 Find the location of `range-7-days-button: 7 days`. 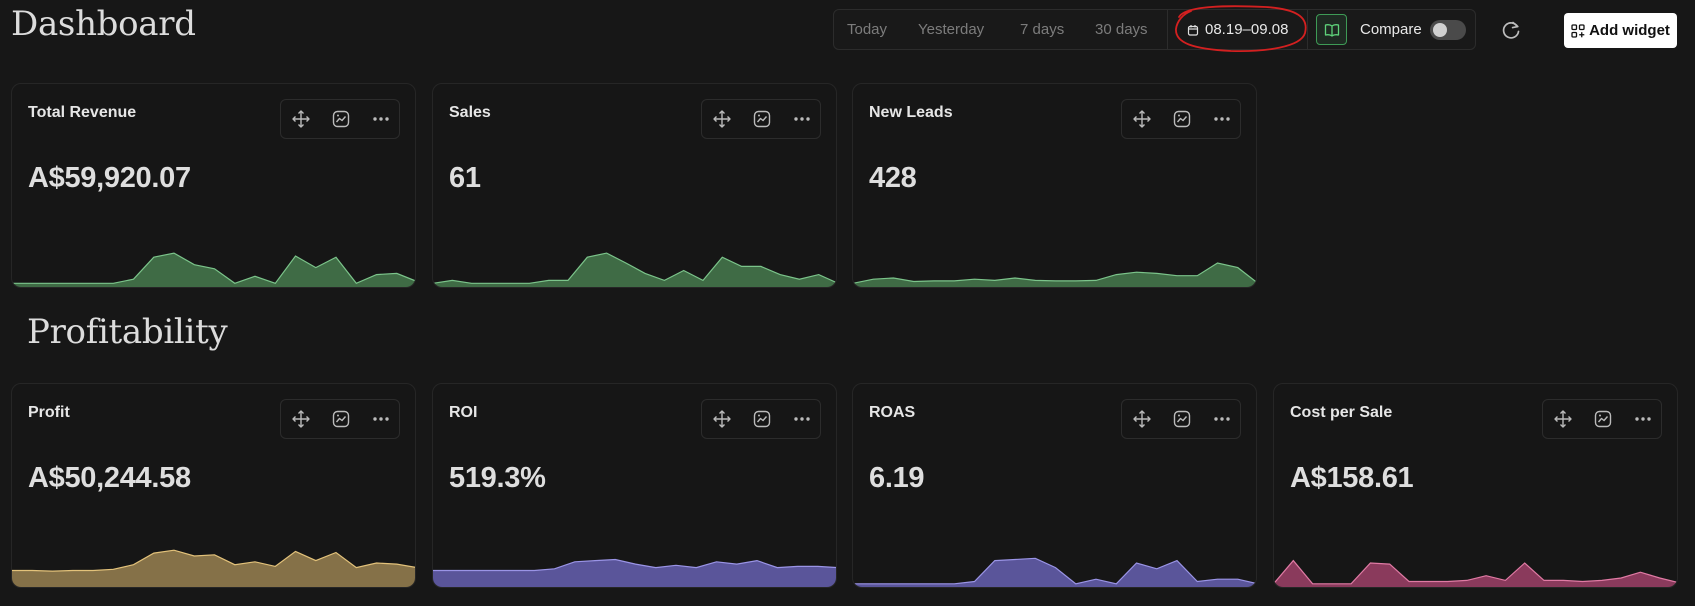

range-7-days-button: 7 days is located at coordinates (1042, 29).